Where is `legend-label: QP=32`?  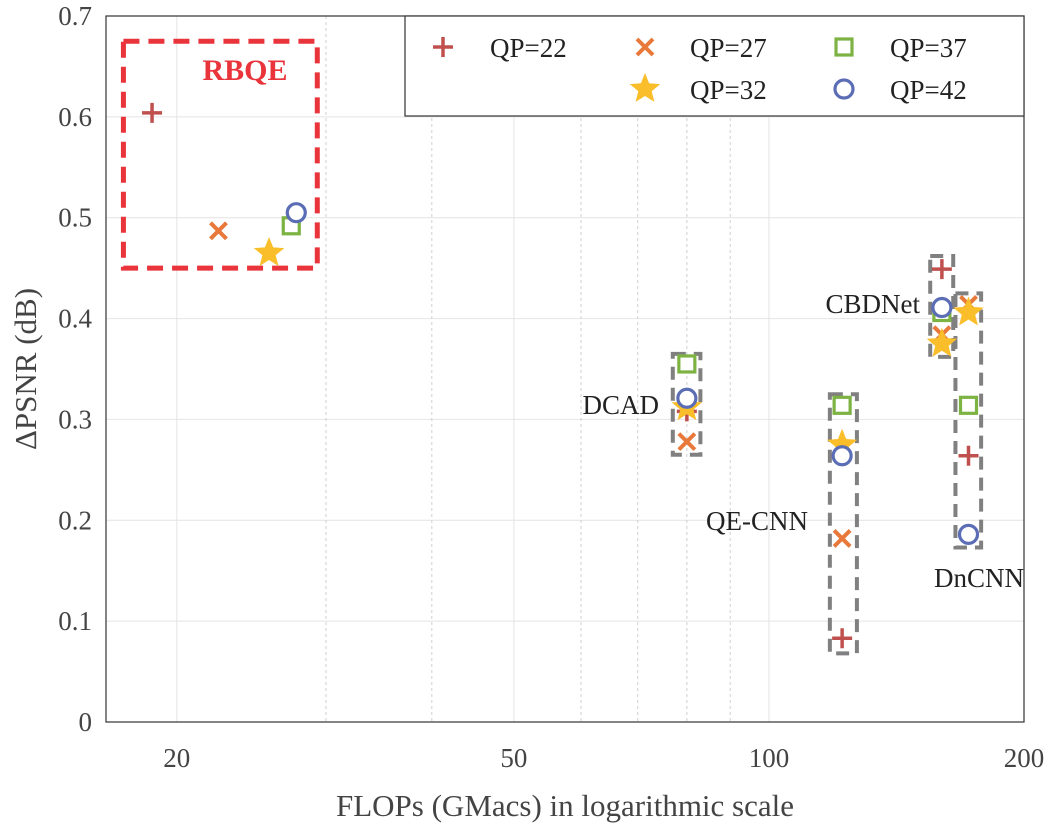
legend-label: QP=32 is located at coordinates (728, 90).